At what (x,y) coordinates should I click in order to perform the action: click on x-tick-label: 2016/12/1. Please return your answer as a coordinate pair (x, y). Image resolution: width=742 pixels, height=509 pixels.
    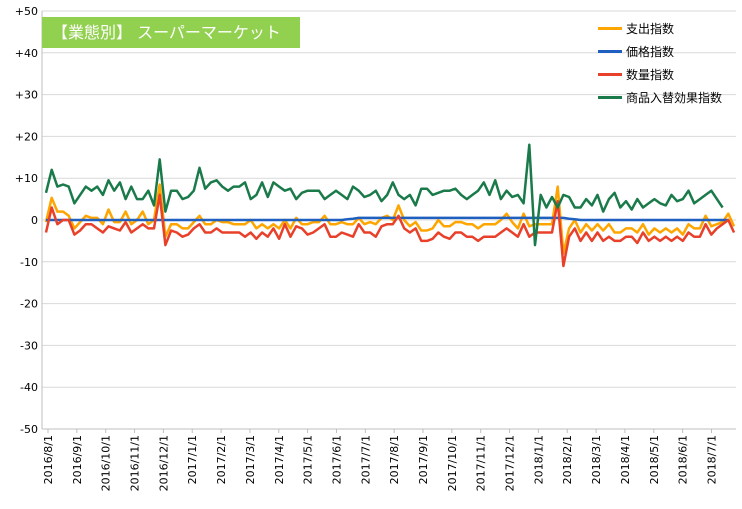
    Looking at the image, I should click on (163, 463).